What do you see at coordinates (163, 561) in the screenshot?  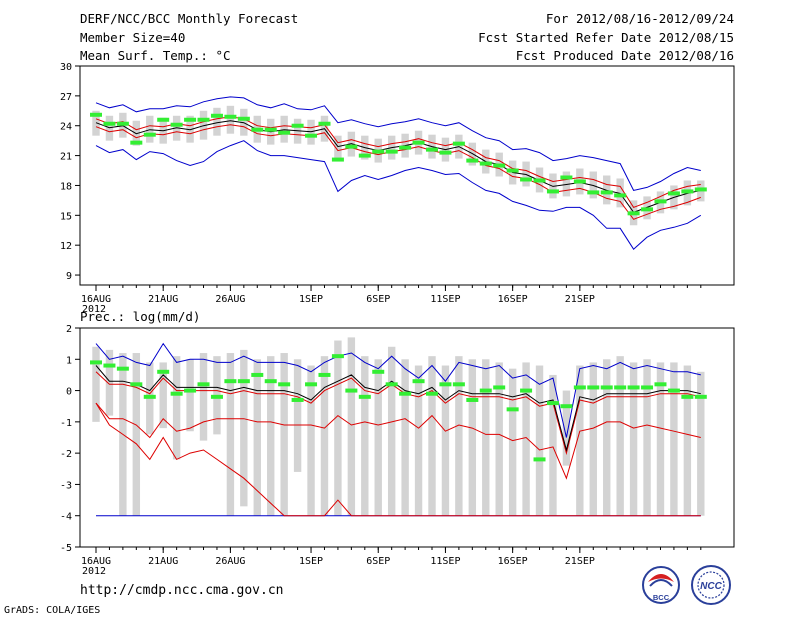 I see `x-tick-label-1: 21AUG` at bounding box center [163, 561].